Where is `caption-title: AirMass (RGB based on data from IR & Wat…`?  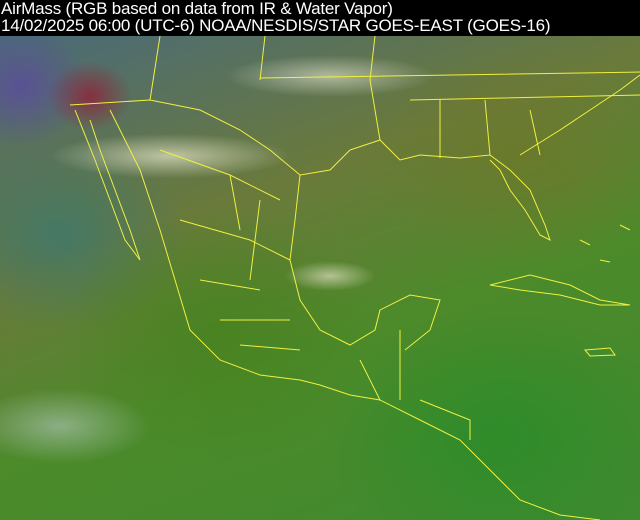
caption-title: AirMass (RGB based on data from IR & Wat… is located at coordinates (197, 9).